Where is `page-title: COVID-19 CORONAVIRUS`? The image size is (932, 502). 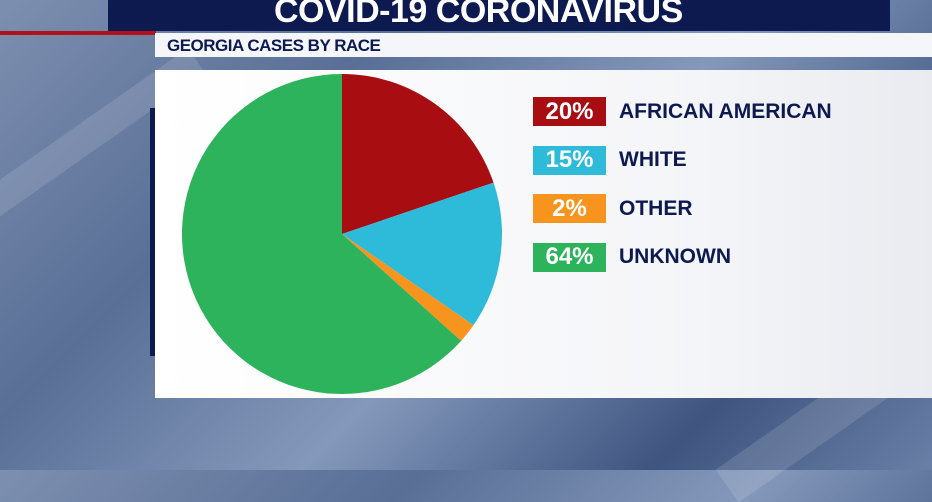
page-title: COVID-19 CORONAVIRUS is located at coordinates (478, 15).